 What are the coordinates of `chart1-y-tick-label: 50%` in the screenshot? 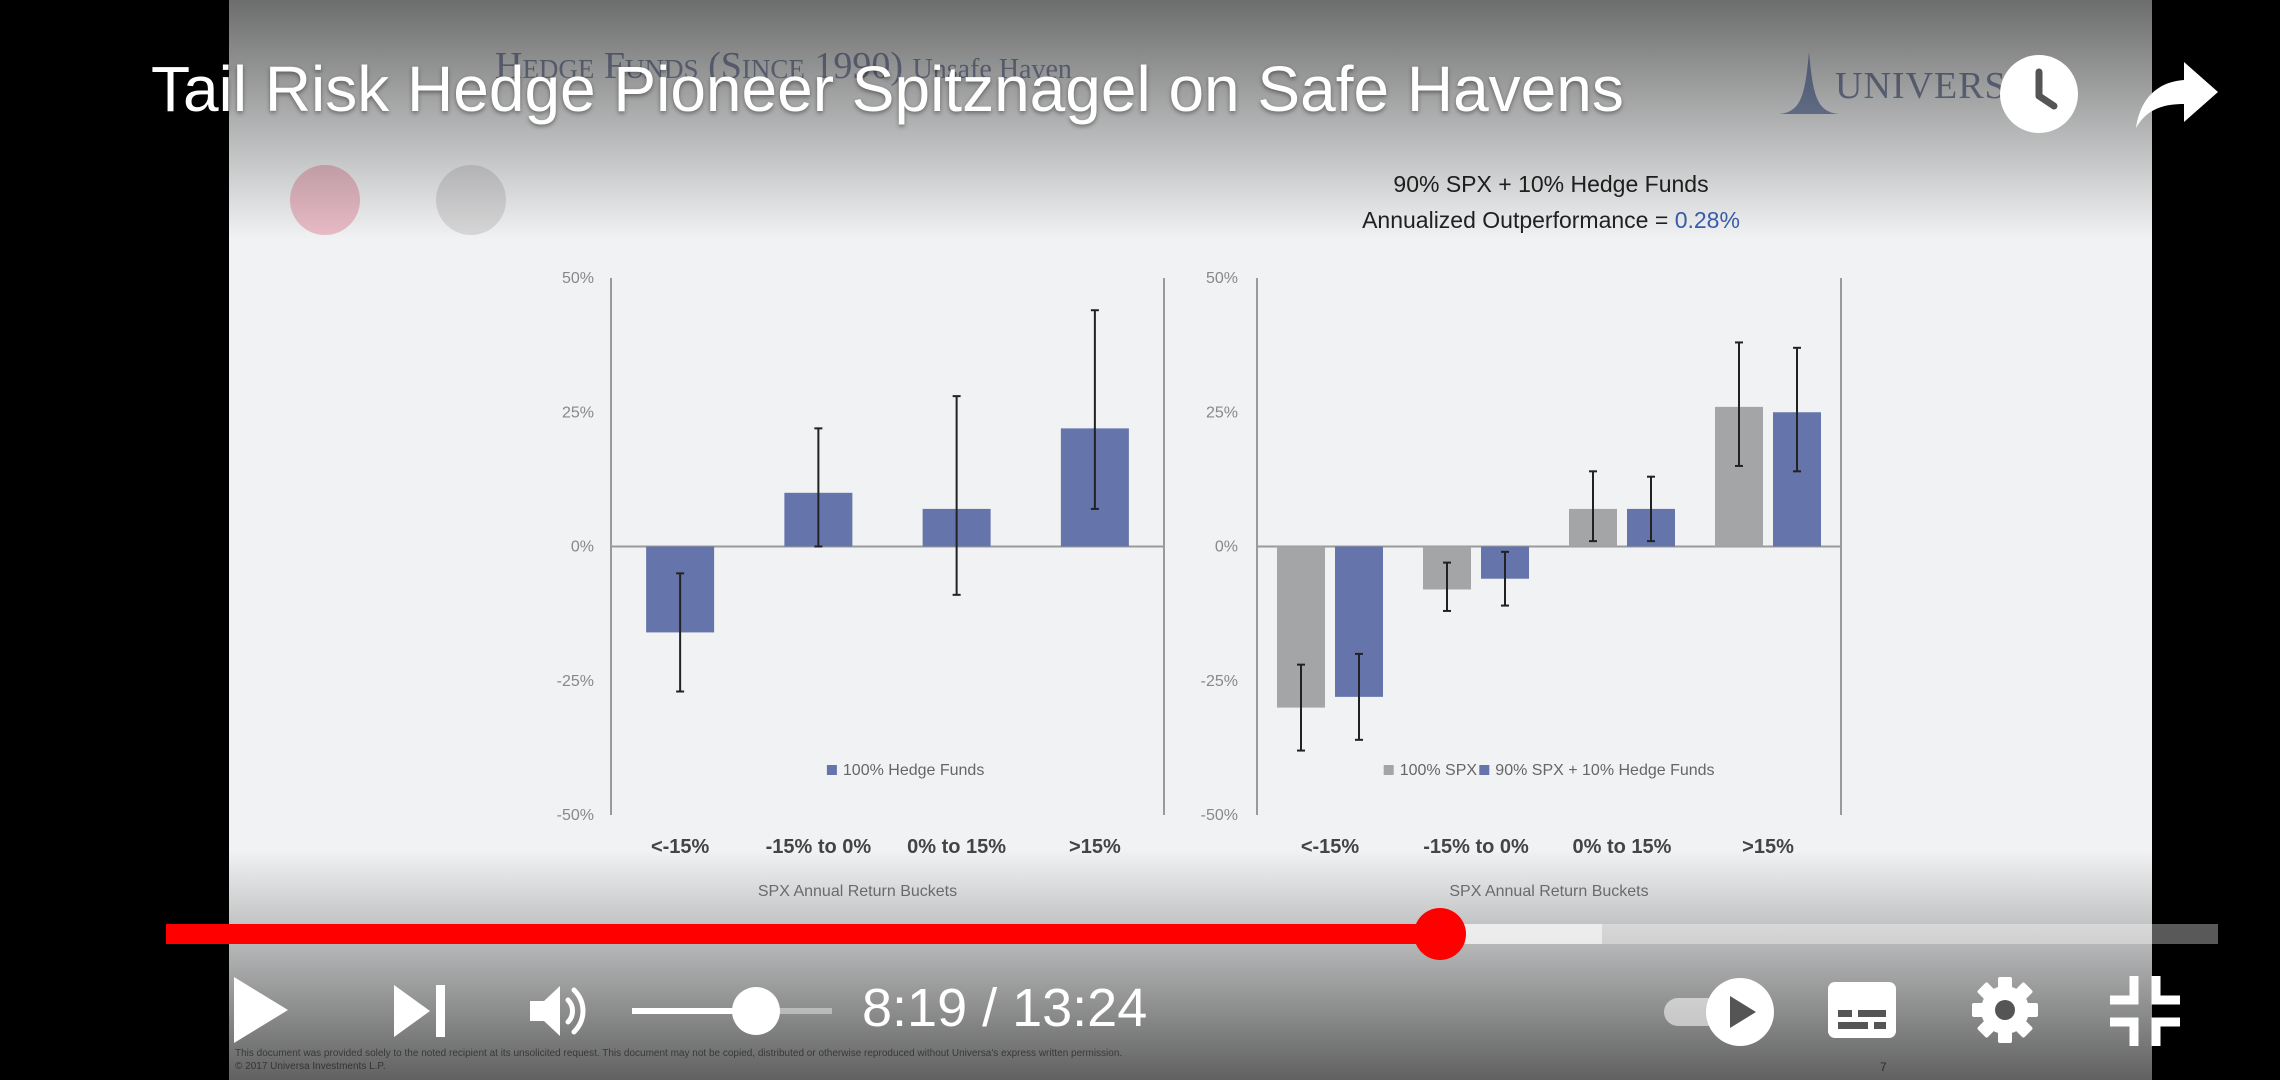 It's located at (578, 278).